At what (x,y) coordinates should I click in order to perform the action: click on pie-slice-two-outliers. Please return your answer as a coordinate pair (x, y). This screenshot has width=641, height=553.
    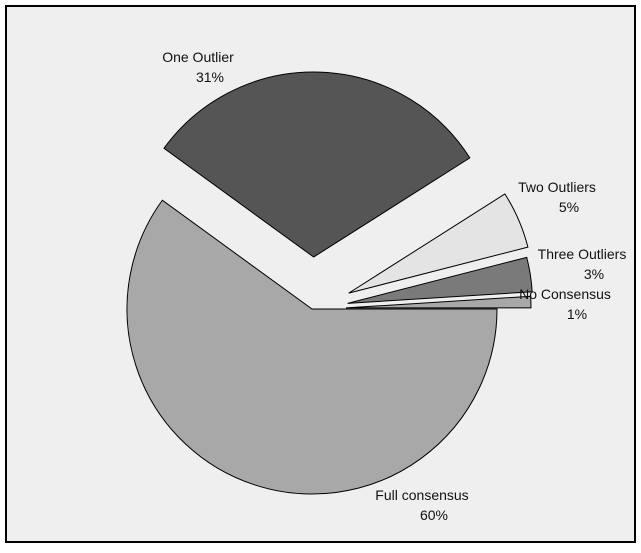
    Looking at the image, I should click on (438, 243).